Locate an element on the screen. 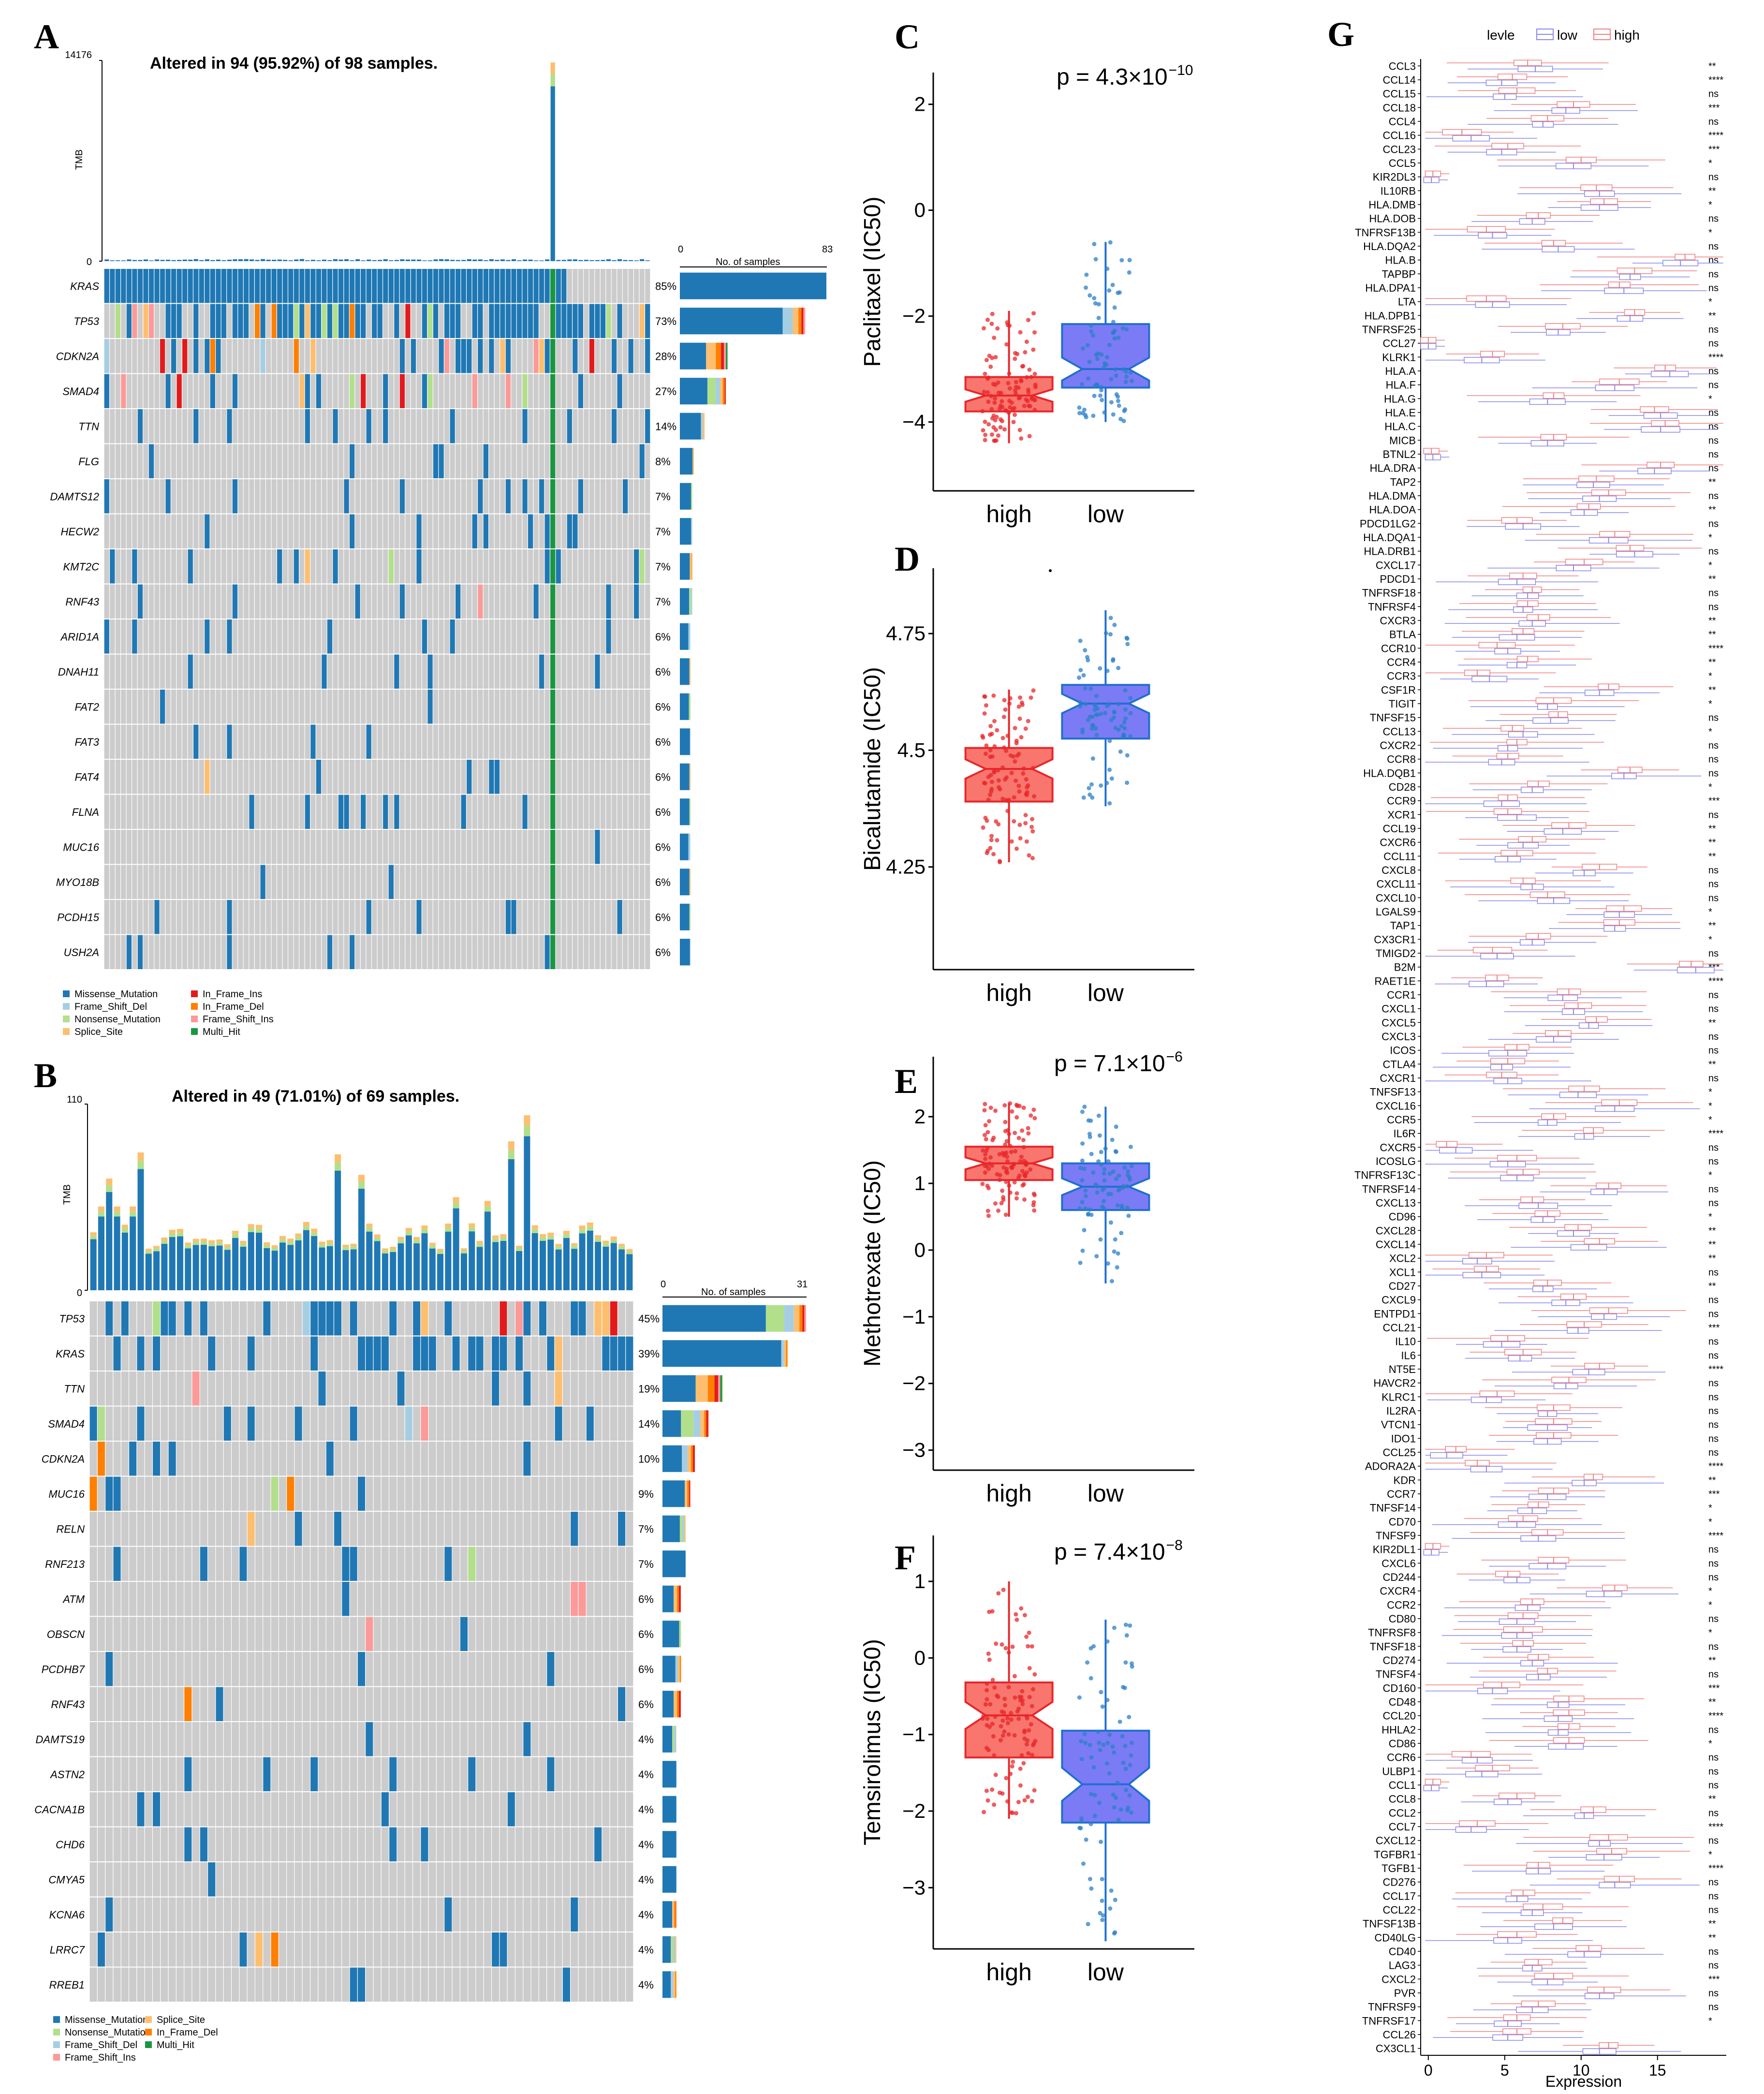 This screenshot has height=2094, width=1764. gene-label: CHD6 is located at coordinates (70, 1845).